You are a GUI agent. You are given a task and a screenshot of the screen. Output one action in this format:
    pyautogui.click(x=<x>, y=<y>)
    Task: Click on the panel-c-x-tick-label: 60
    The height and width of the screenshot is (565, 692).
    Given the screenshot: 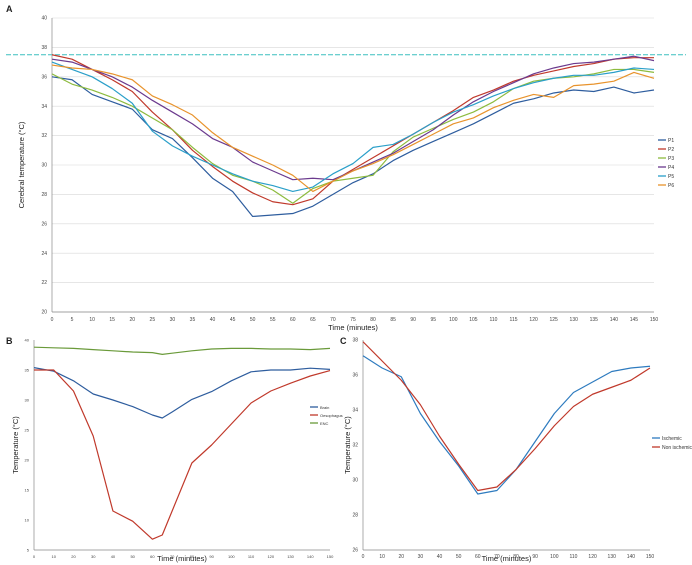 What is the action you would take?
    pyautogui.click(x=478, y=557)
    